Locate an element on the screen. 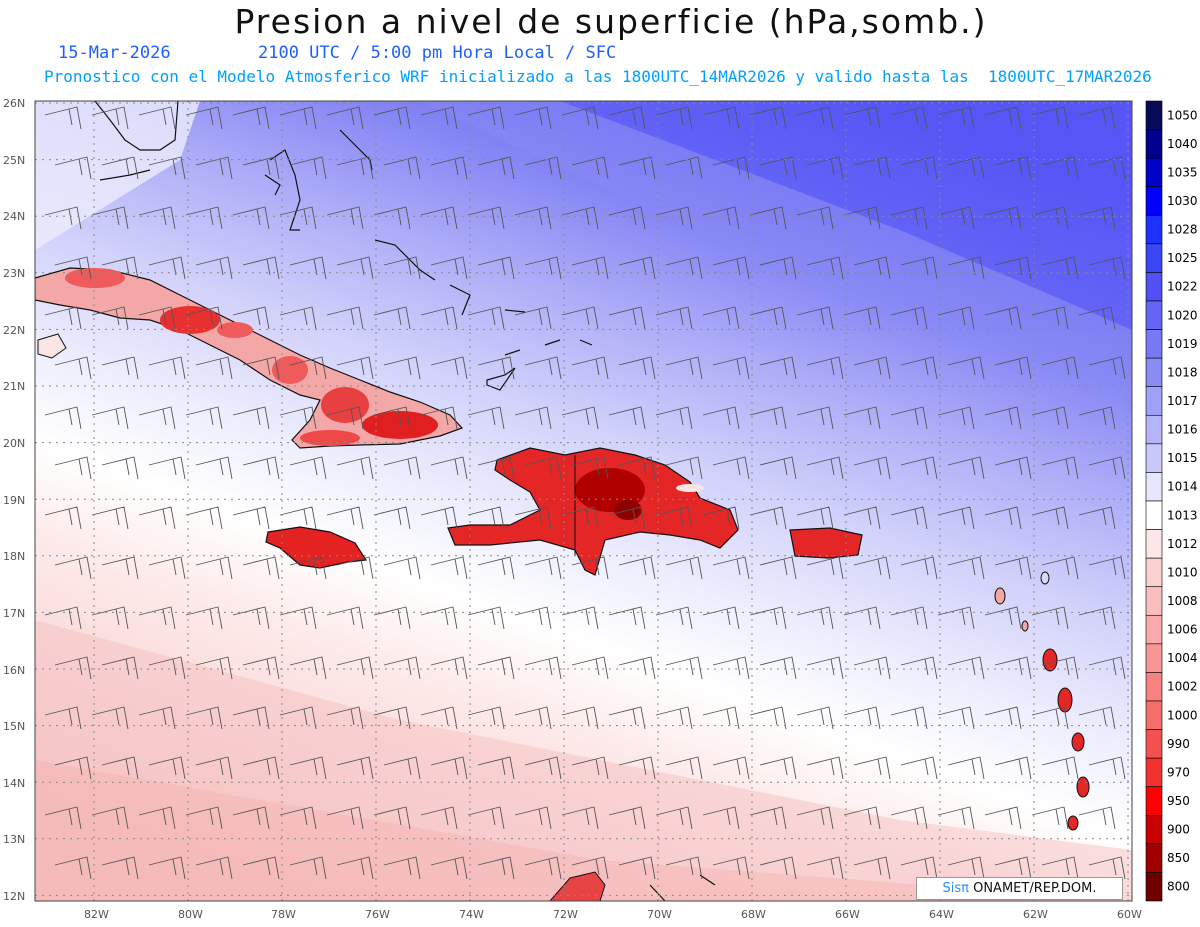 The width and height of the screenshot is (1200, 927). colorbar-label: 990 is located at coordinates (1178, 744).